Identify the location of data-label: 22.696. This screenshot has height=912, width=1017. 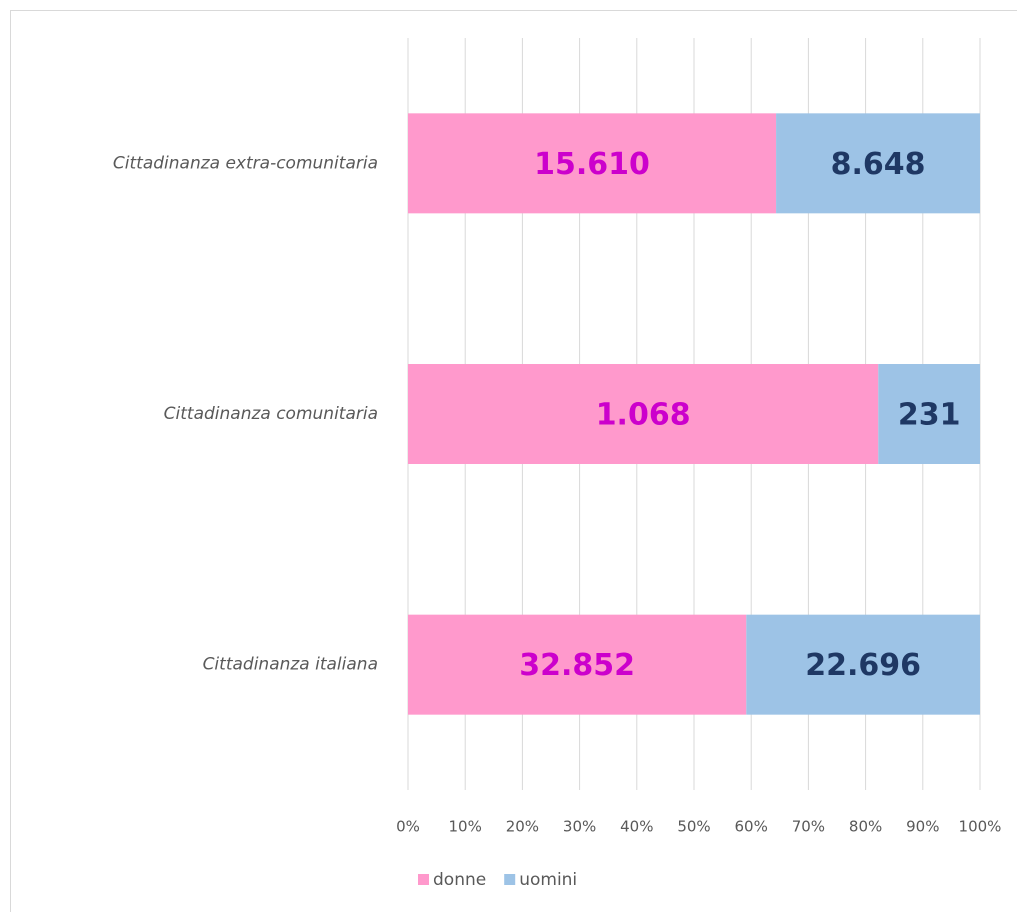
(863, 665).